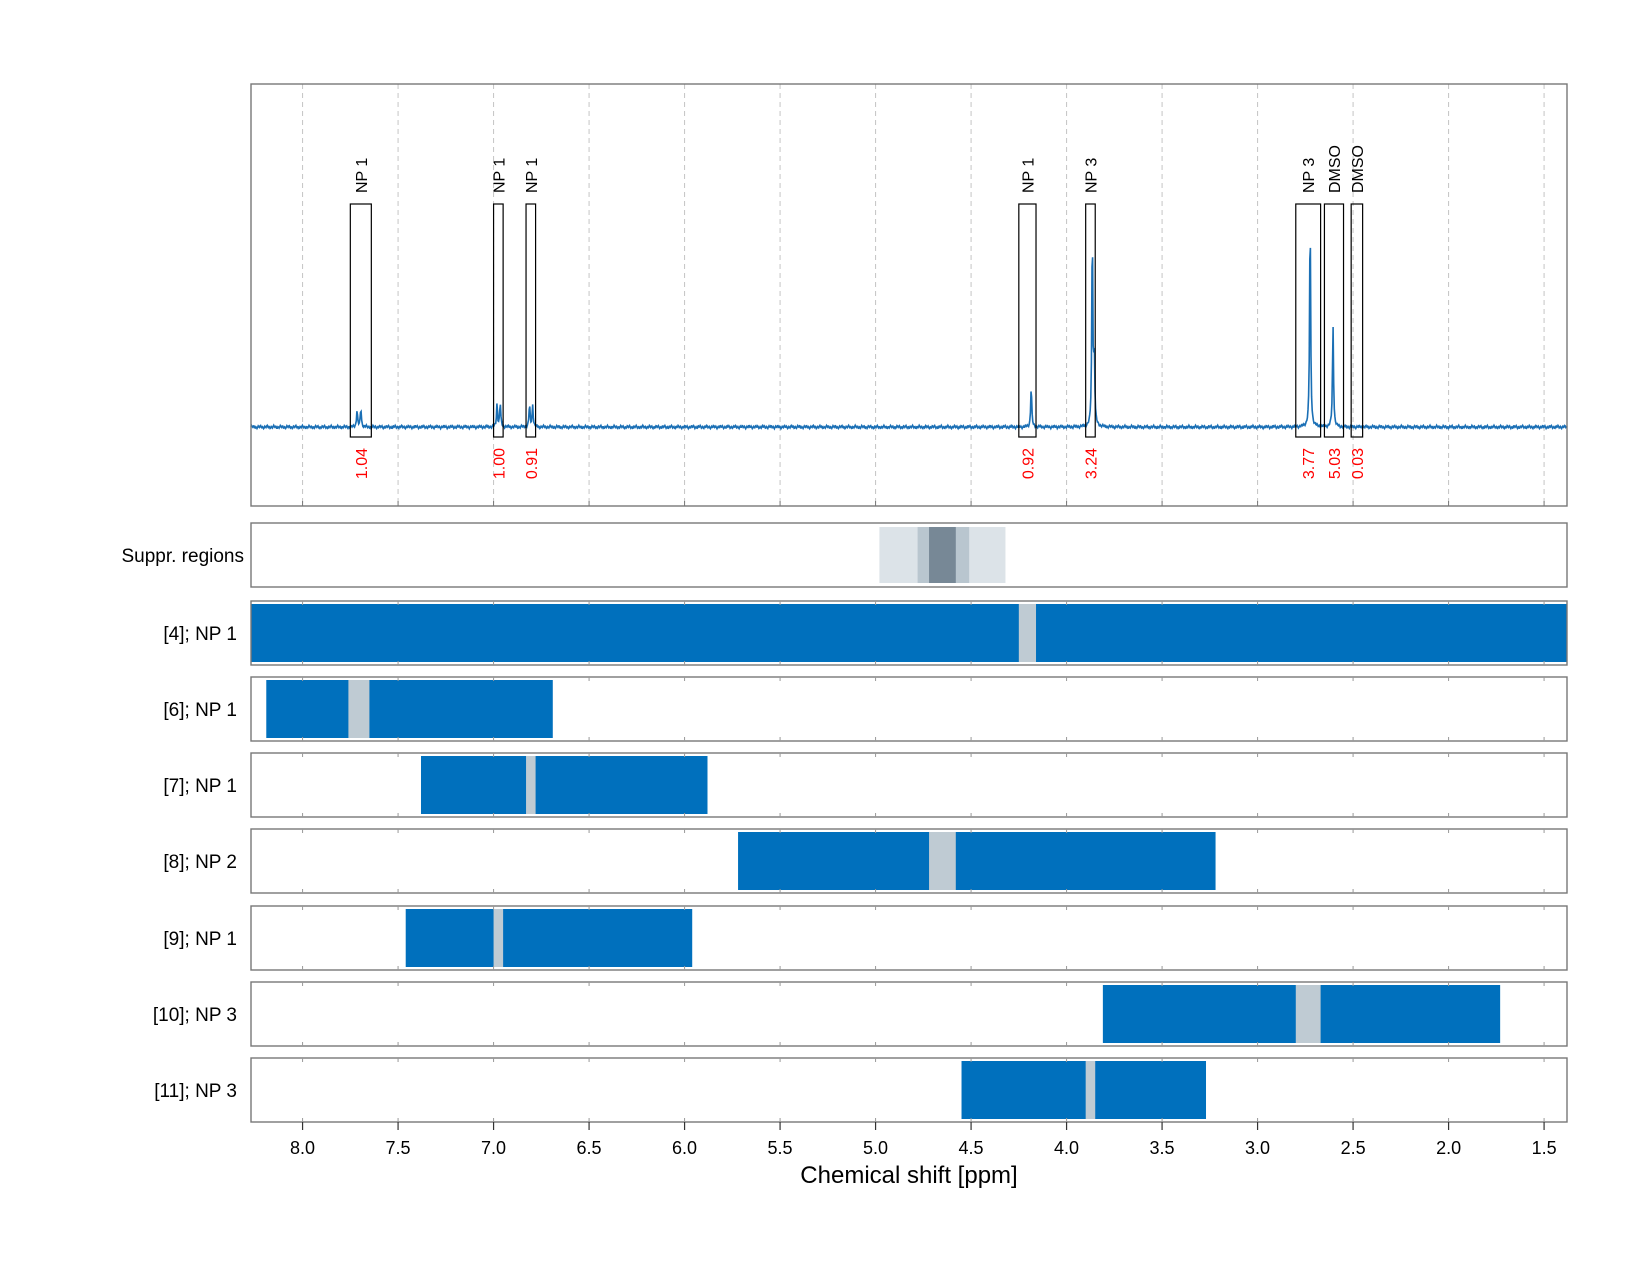 Image resolution: width=1651 pixels, height=1275 pixels. Describe the element at coordinates (532, 463) in the screenshot. I see `integral-value: 0.91` at that location.